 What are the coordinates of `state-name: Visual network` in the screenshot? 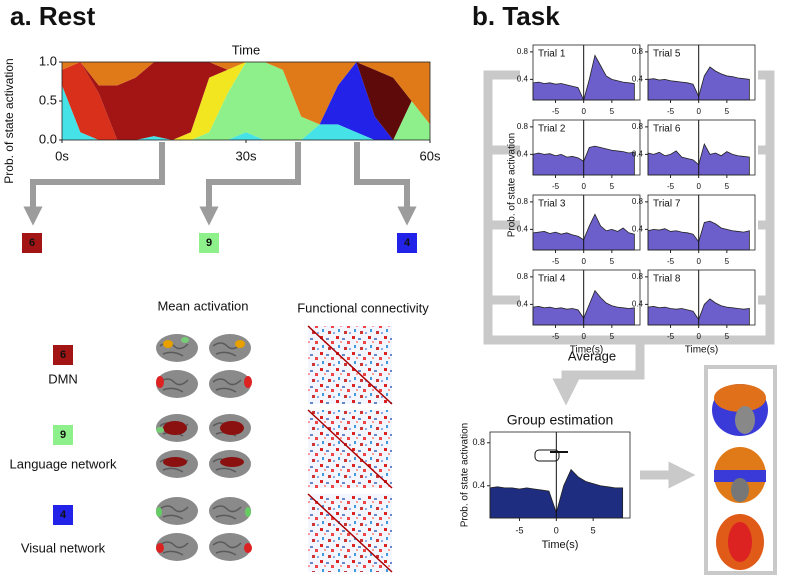 It's located at (63, 547).